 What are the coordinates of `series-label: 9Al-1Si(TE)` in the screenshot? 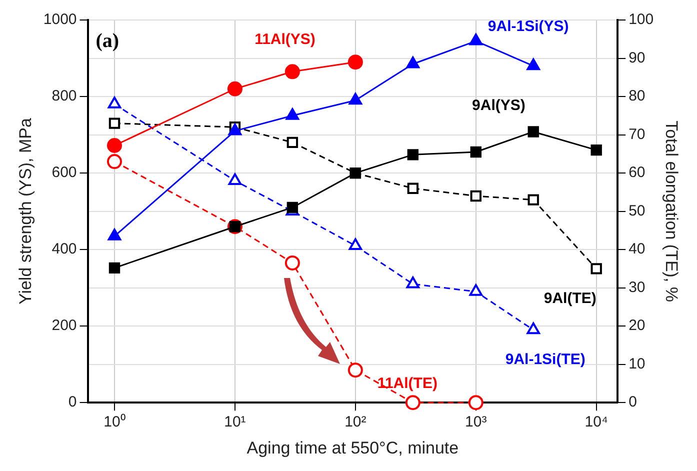 It's located at (545, 359).